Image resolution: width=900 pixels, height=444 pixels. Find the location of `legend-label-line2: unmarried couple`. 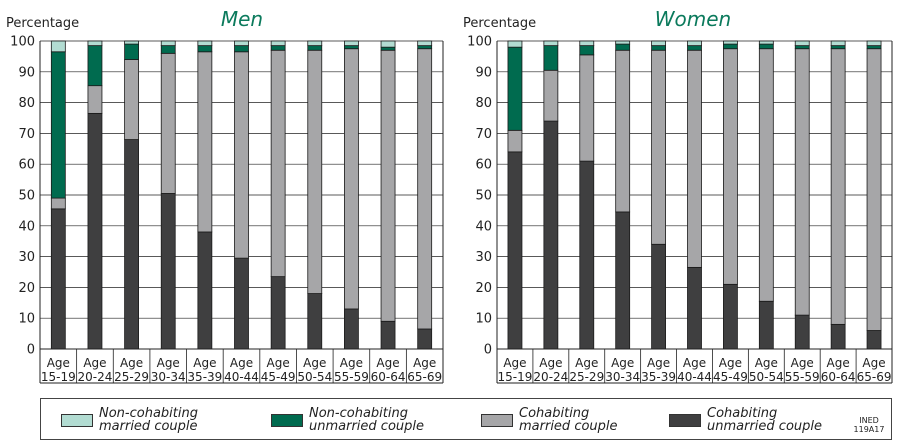

legend-label-line2: unmarried couple is located at coordinates (384, 426).